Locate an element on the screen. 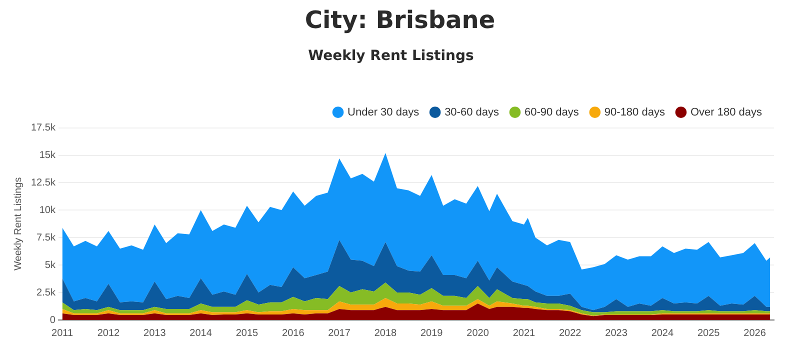 The height and width of the screenshot is (346, 800). x-tick-label: 2019 is located at coordinates (432, 333).